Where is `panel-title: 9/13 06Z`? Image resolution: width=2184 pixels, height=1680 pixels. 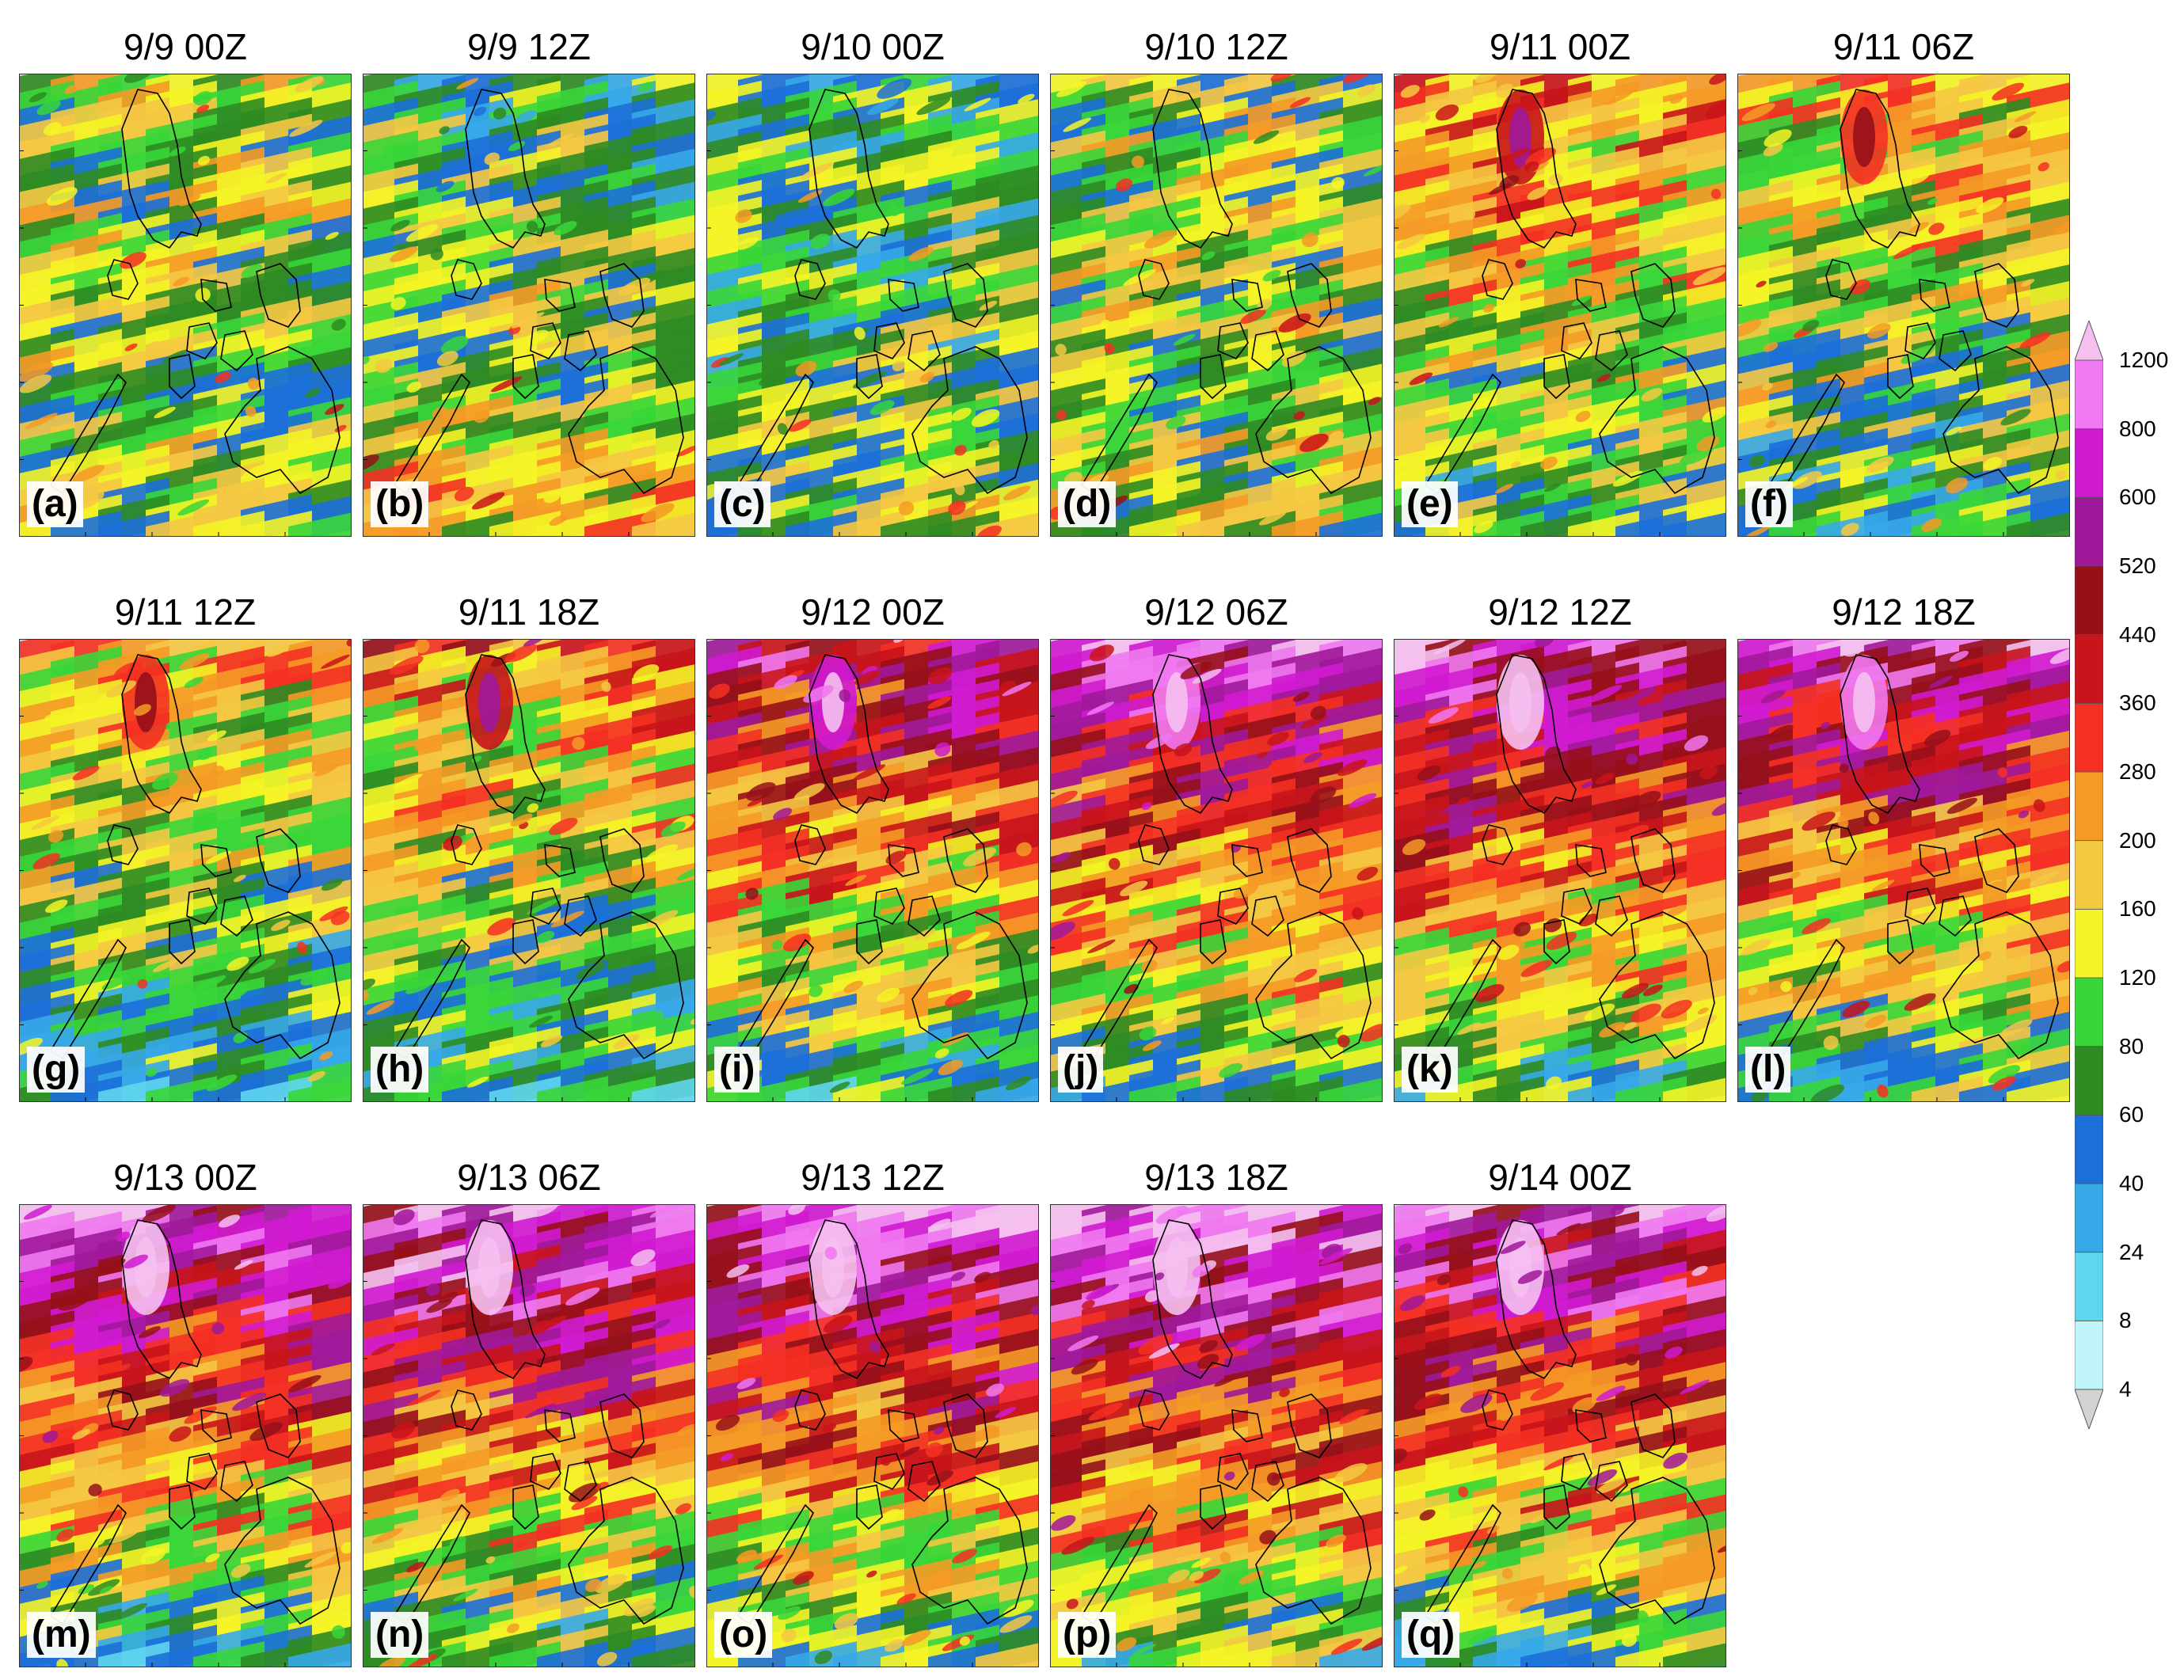
panel-title: 9/13 06Z is located at coordinates (529, 1177).